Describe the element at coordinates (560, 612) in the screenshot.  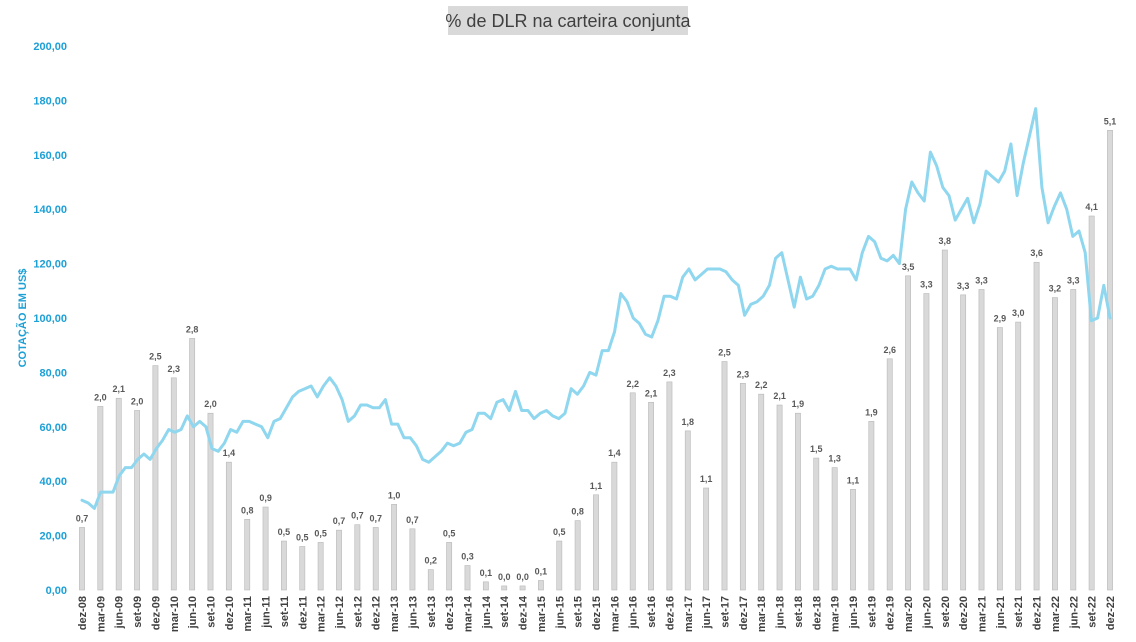
I see `x-tick-label: jun-15` at that location.